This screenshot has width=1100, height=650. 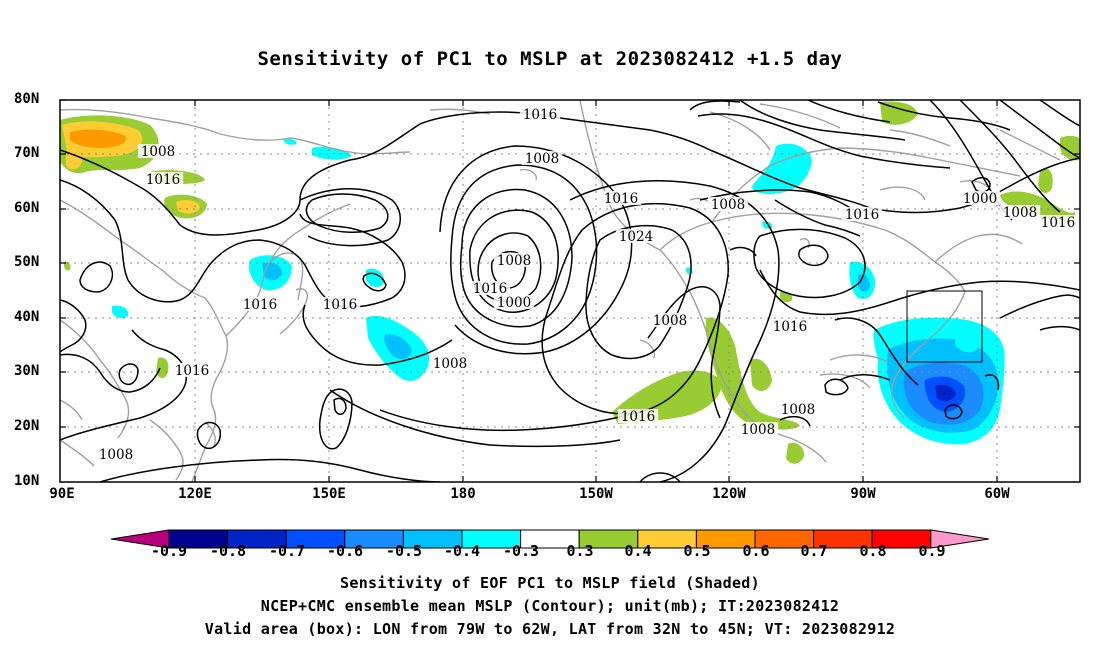 What do you see at coordinates (462, 551) in the screenshot?
I see `colorbar-label: -0.4` at bounding box center [462, 551].